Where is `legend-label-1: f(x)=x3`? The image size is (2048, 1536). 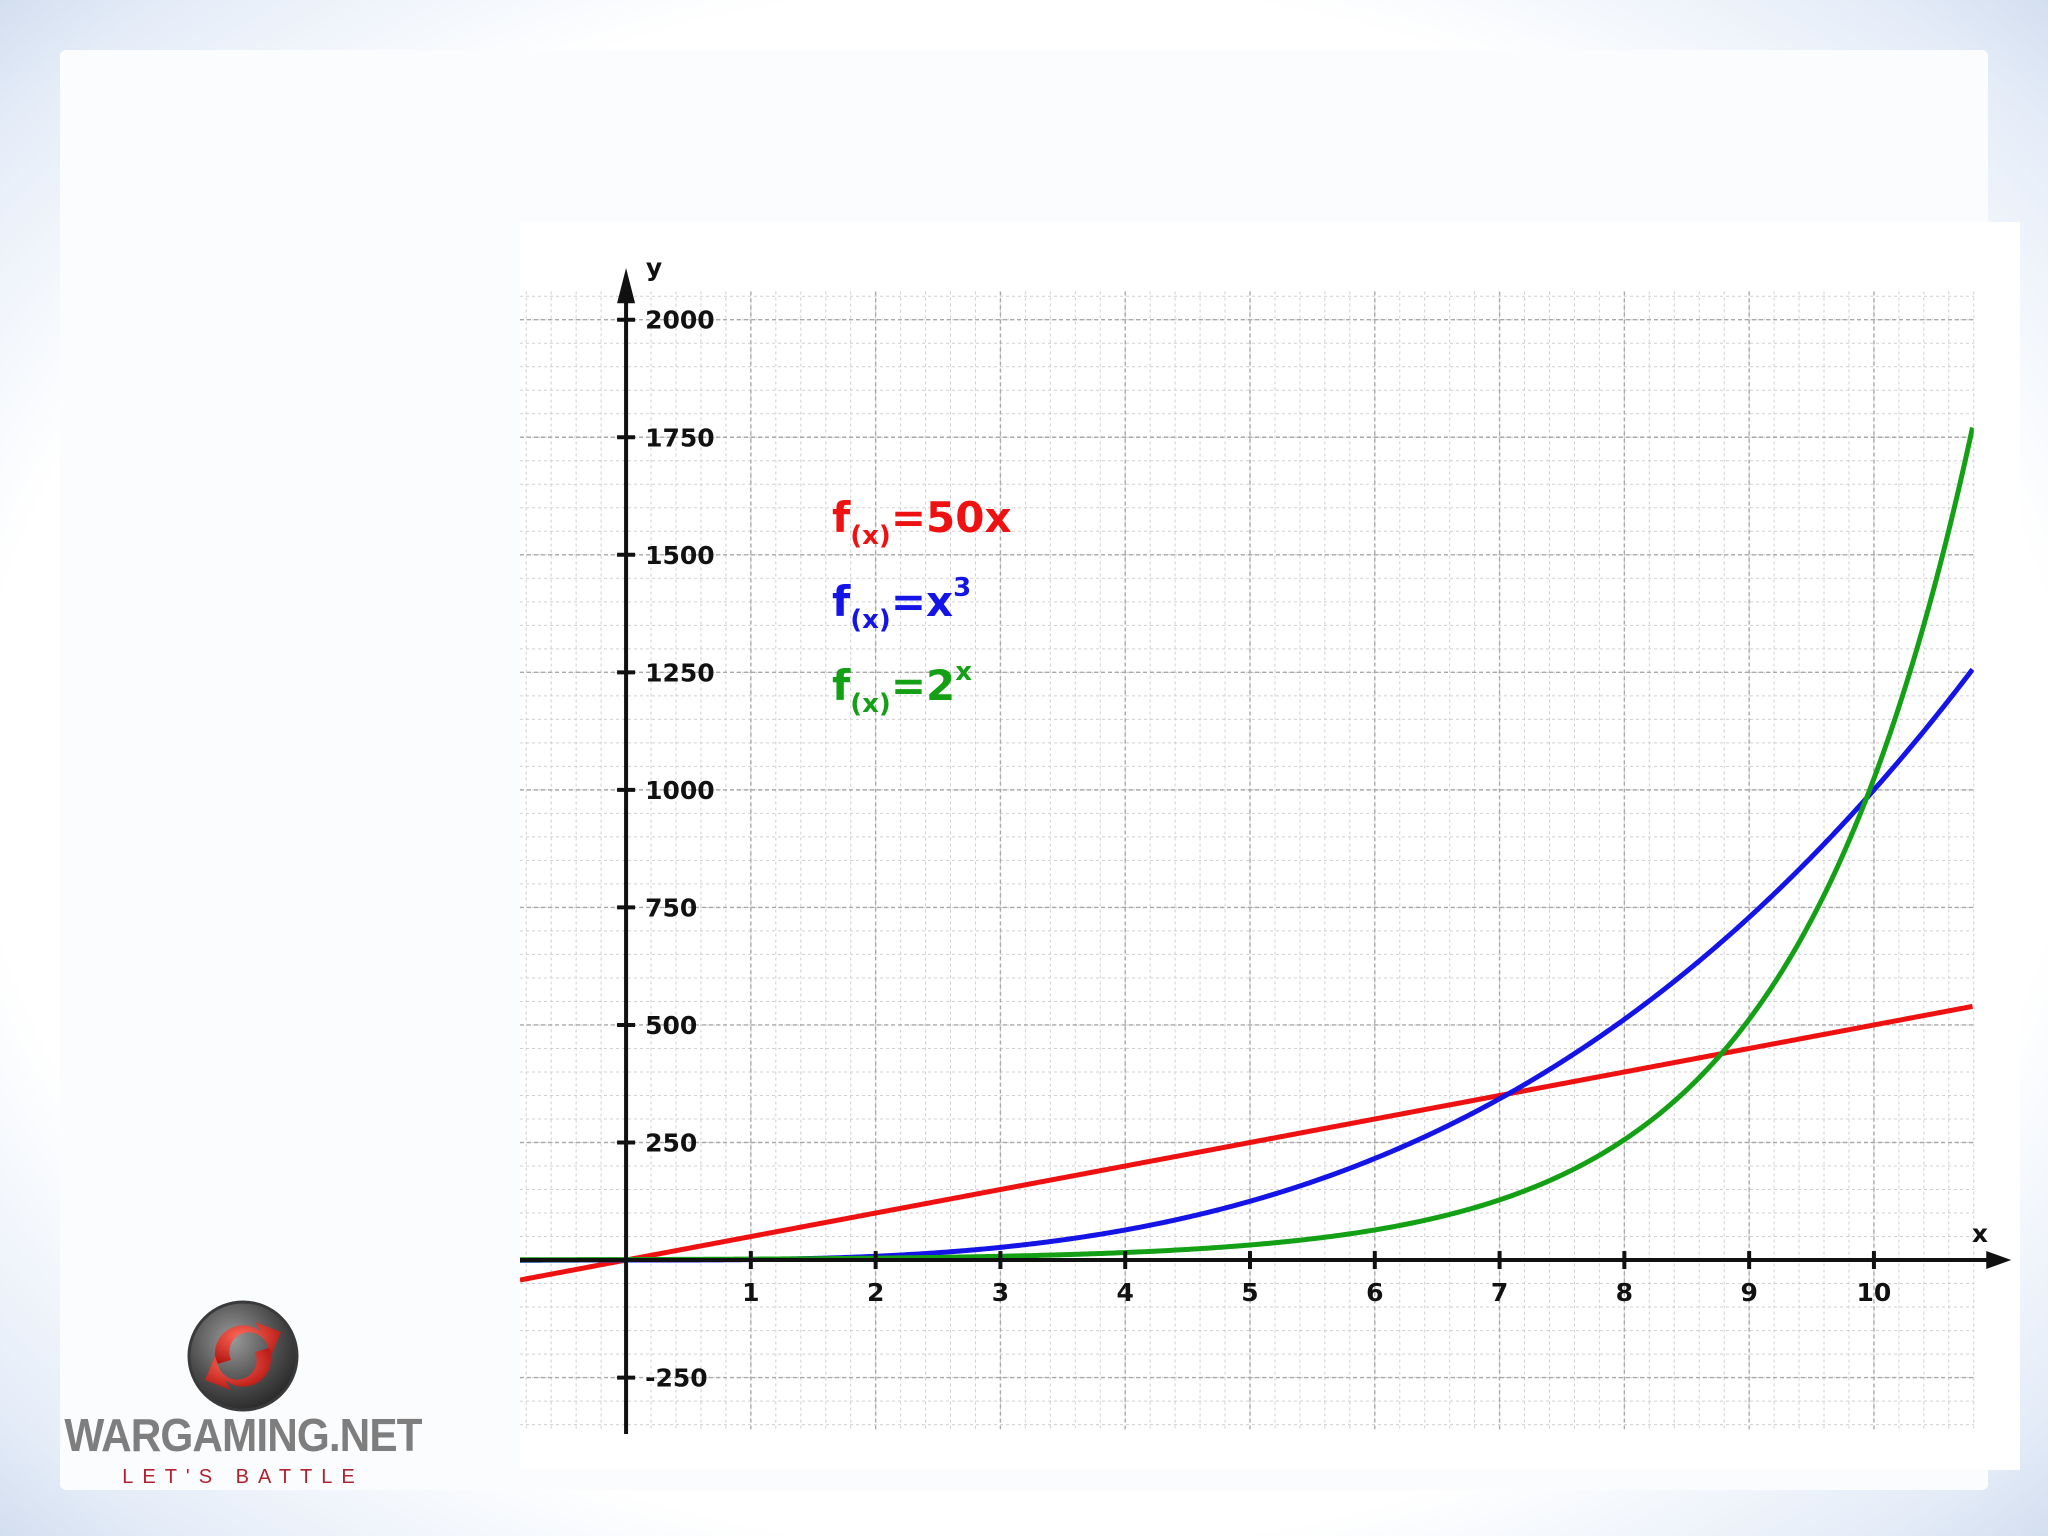
legend-label-1: f(x)=x3 is located at coordinates (901, 604).